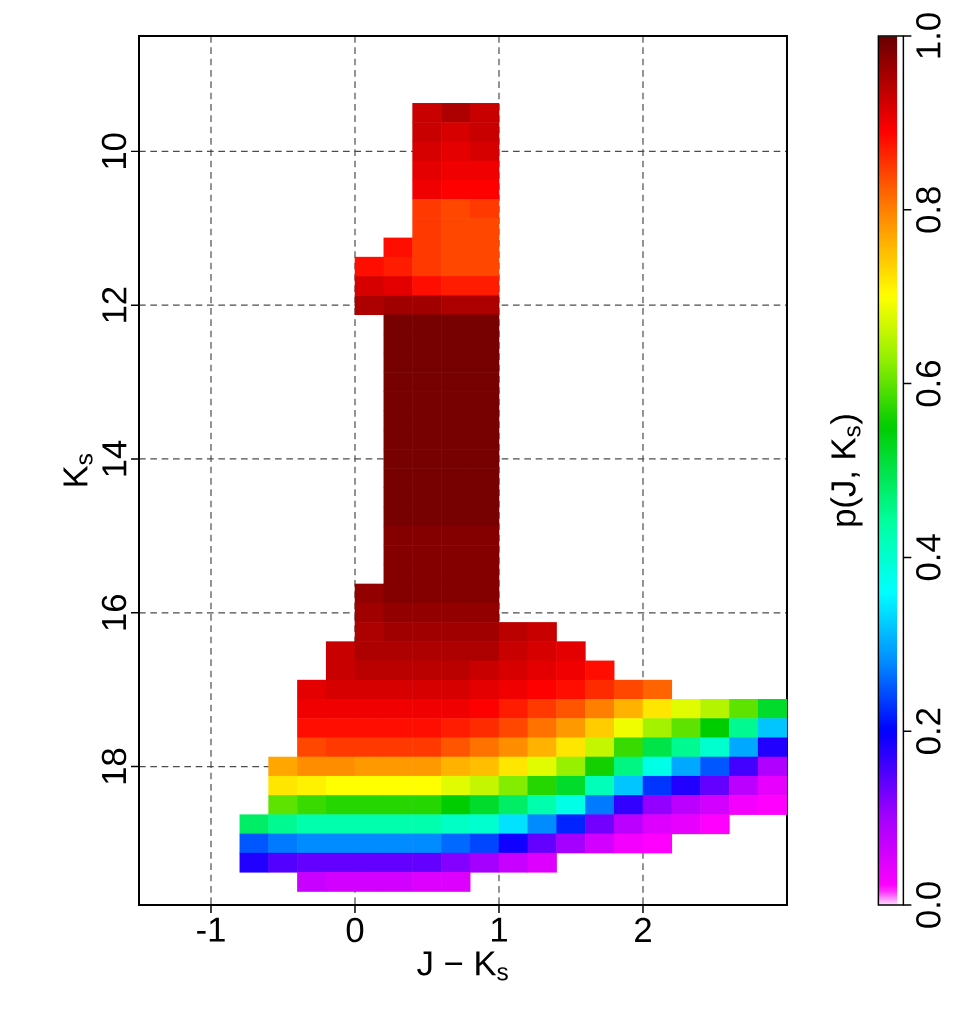  What do you see at coordinates (114, 766) in the screenshot?
I see `y-tick-label: 18` at bounding box center [114, 766].